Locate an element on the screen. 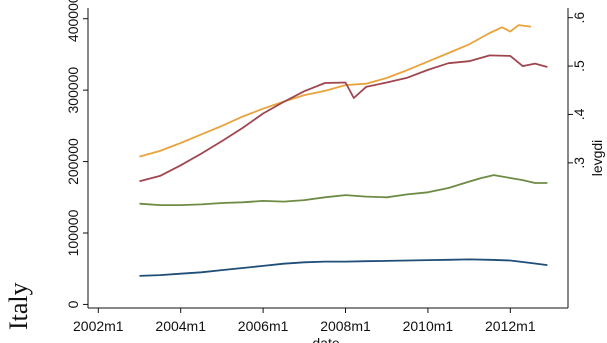 The height and width of the screenshot is (343, 607). x-tick-label: 2010m1 is located at coordinates (428, 326).